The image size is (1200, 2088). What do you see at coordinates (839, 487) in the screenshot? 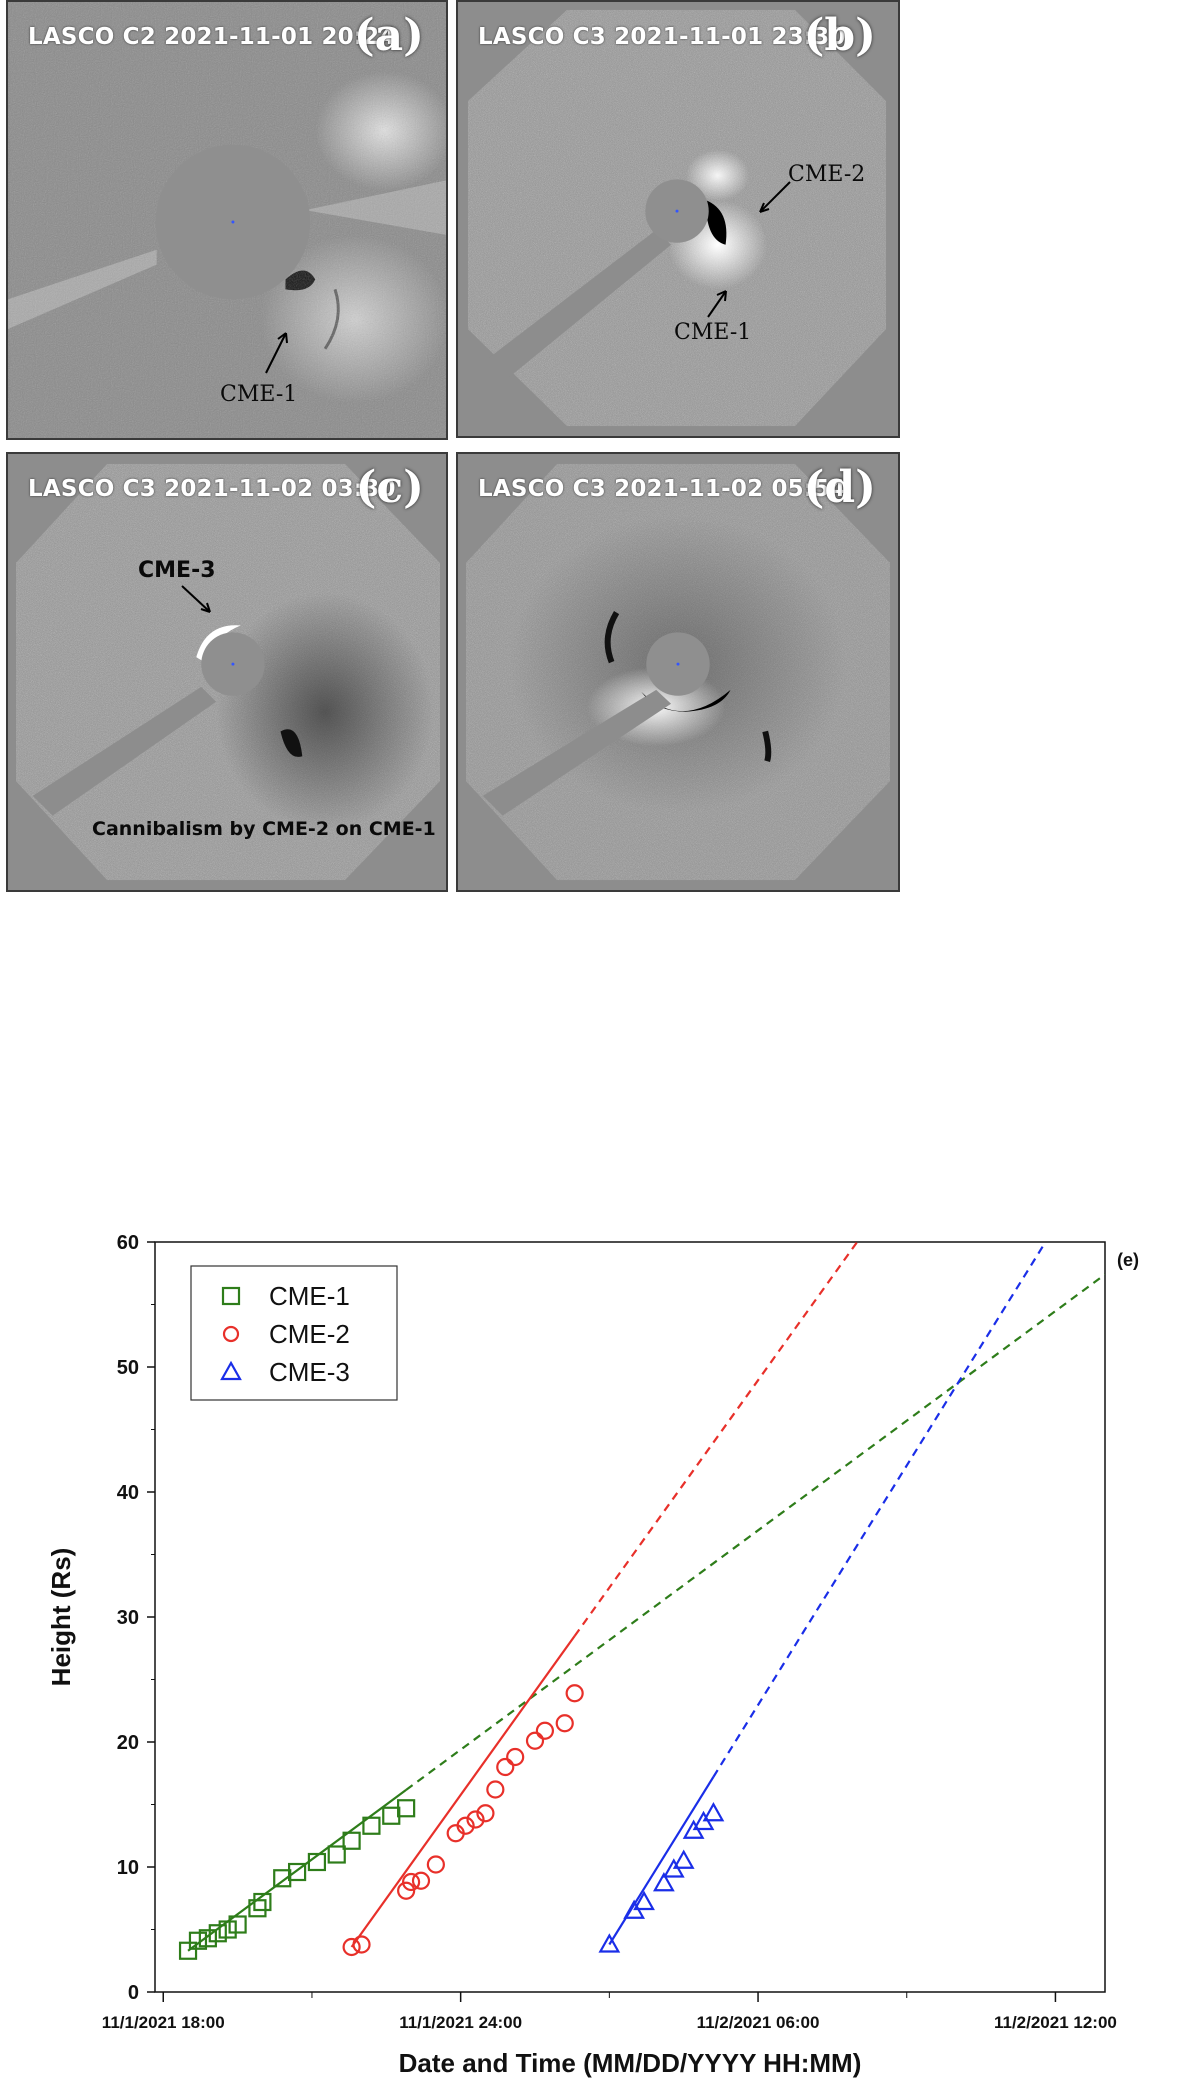
I see `panel-label: (d)` at bounding box center [839, 487].